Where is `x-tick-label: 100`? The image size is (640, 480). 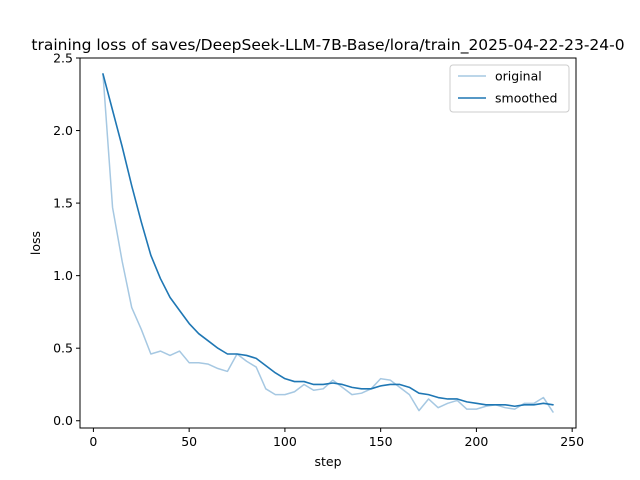 x-tick-label: 100 is located at coordinates (285, 441).